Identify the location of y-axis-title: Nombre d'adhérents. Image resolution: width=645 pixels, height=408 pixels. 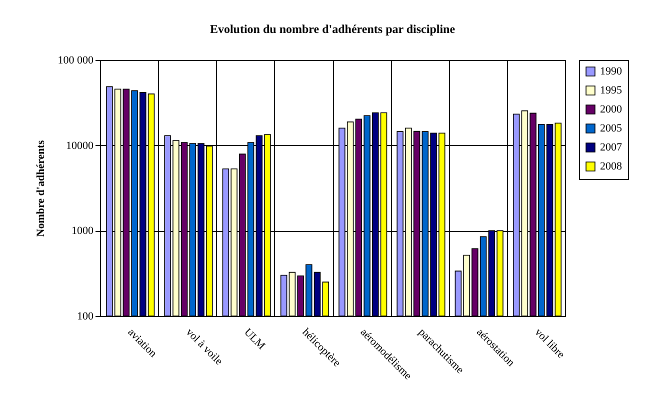
(40, 188).